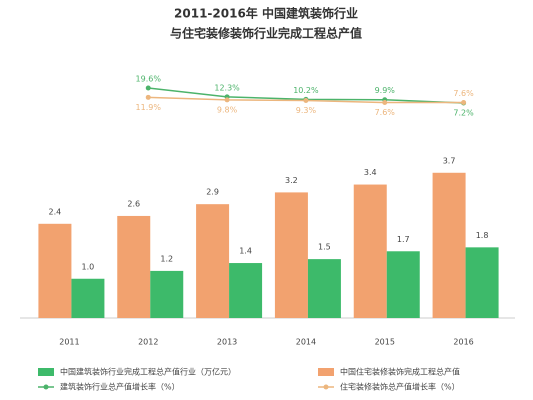  What do you see at coordinates (227, 342) in the screenshot?
I see `x-tick-label: 2013` at bounding box center [227, 342].